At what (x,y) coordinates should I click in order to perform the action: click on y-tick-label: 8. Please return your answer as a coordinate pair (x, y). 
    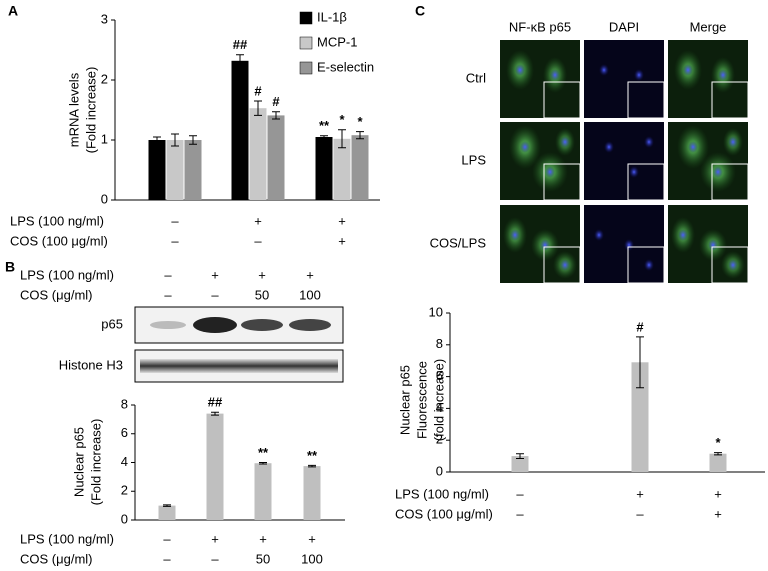
    Looking at the image, I should click on (439, 343).